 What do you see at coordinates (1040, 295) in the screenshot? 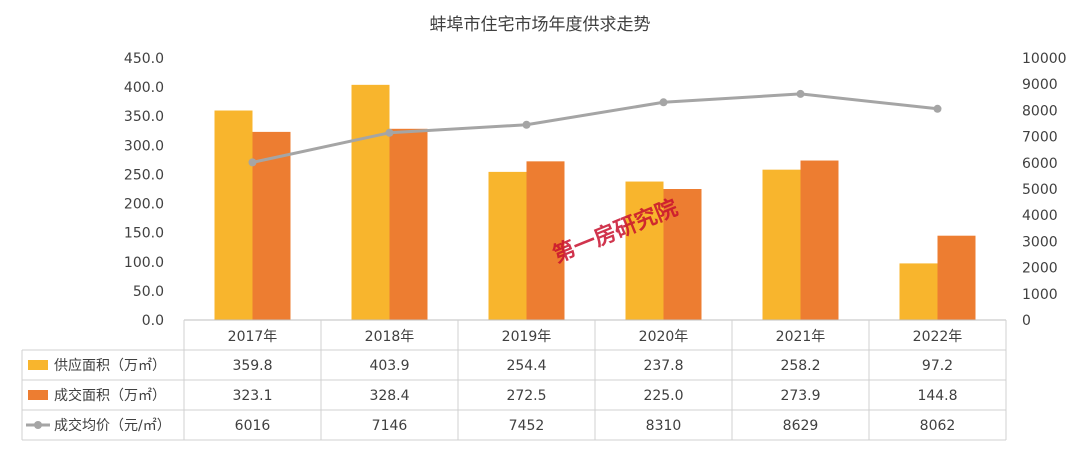
I see `right-axis-tick-label: 1000` at bounding box center [1040, 295].